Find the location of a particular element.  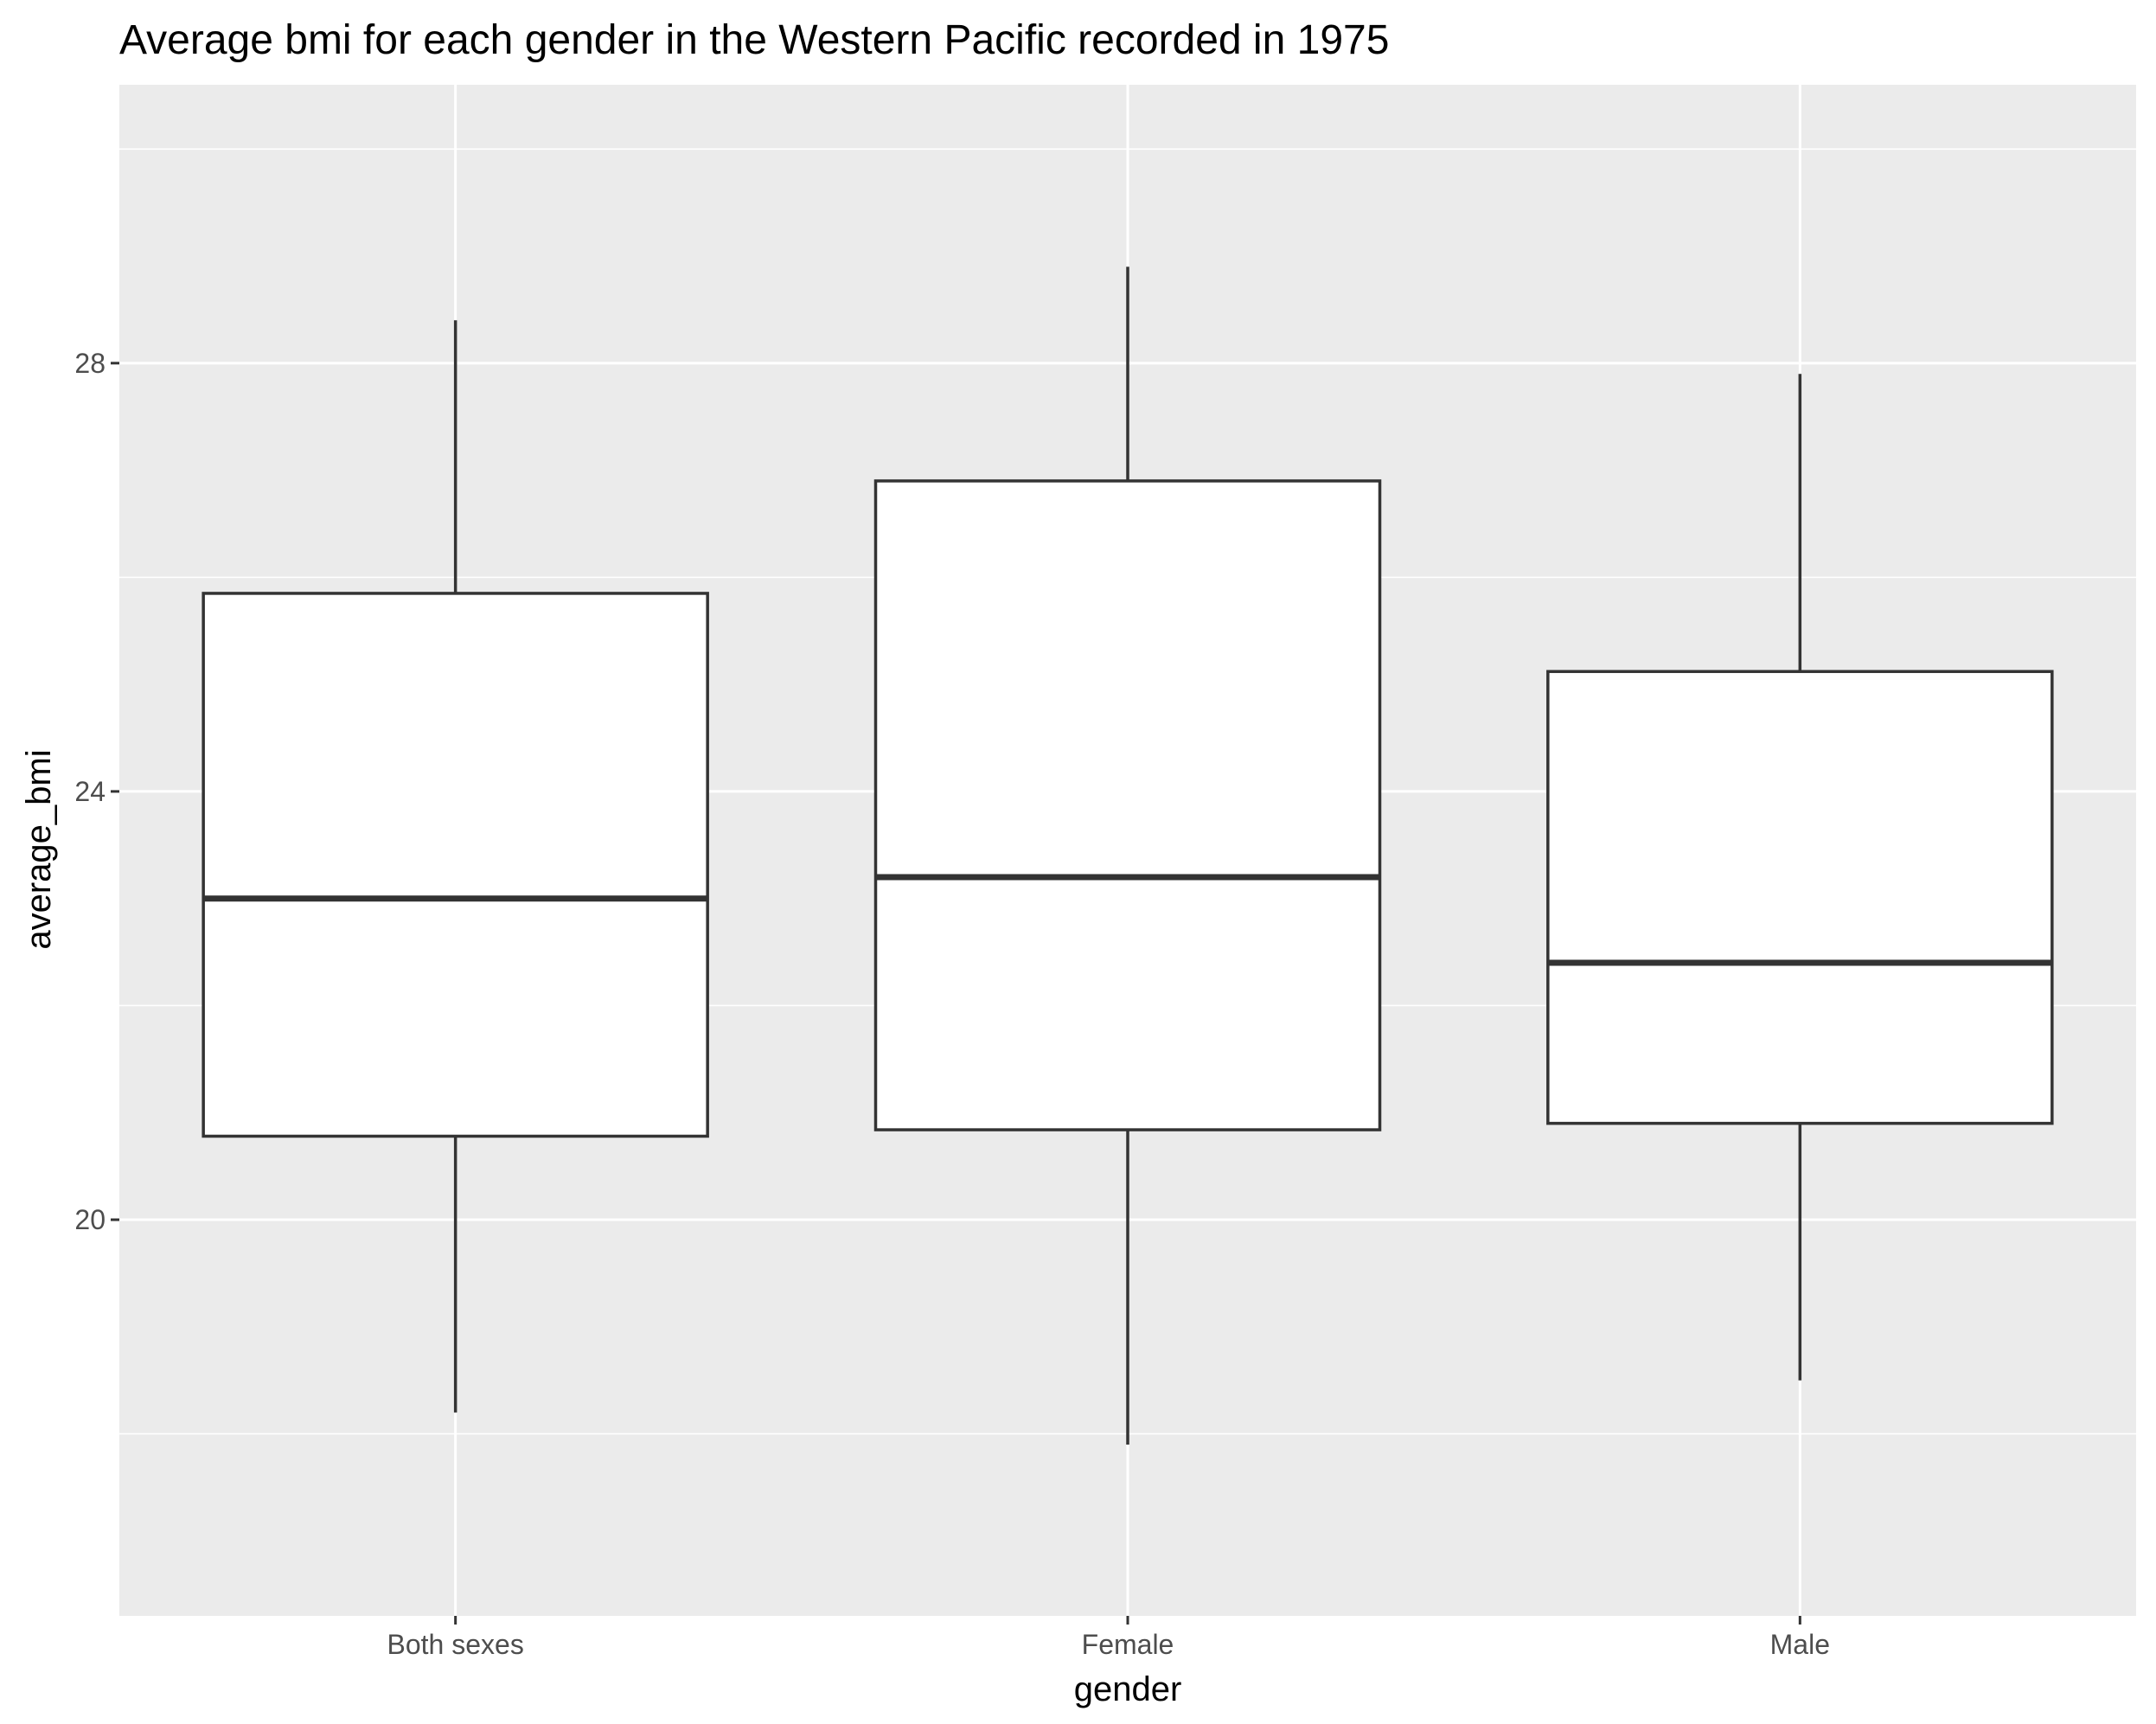

x-axis: Both sexes Female Male is located at coordinates (1108, 1638).